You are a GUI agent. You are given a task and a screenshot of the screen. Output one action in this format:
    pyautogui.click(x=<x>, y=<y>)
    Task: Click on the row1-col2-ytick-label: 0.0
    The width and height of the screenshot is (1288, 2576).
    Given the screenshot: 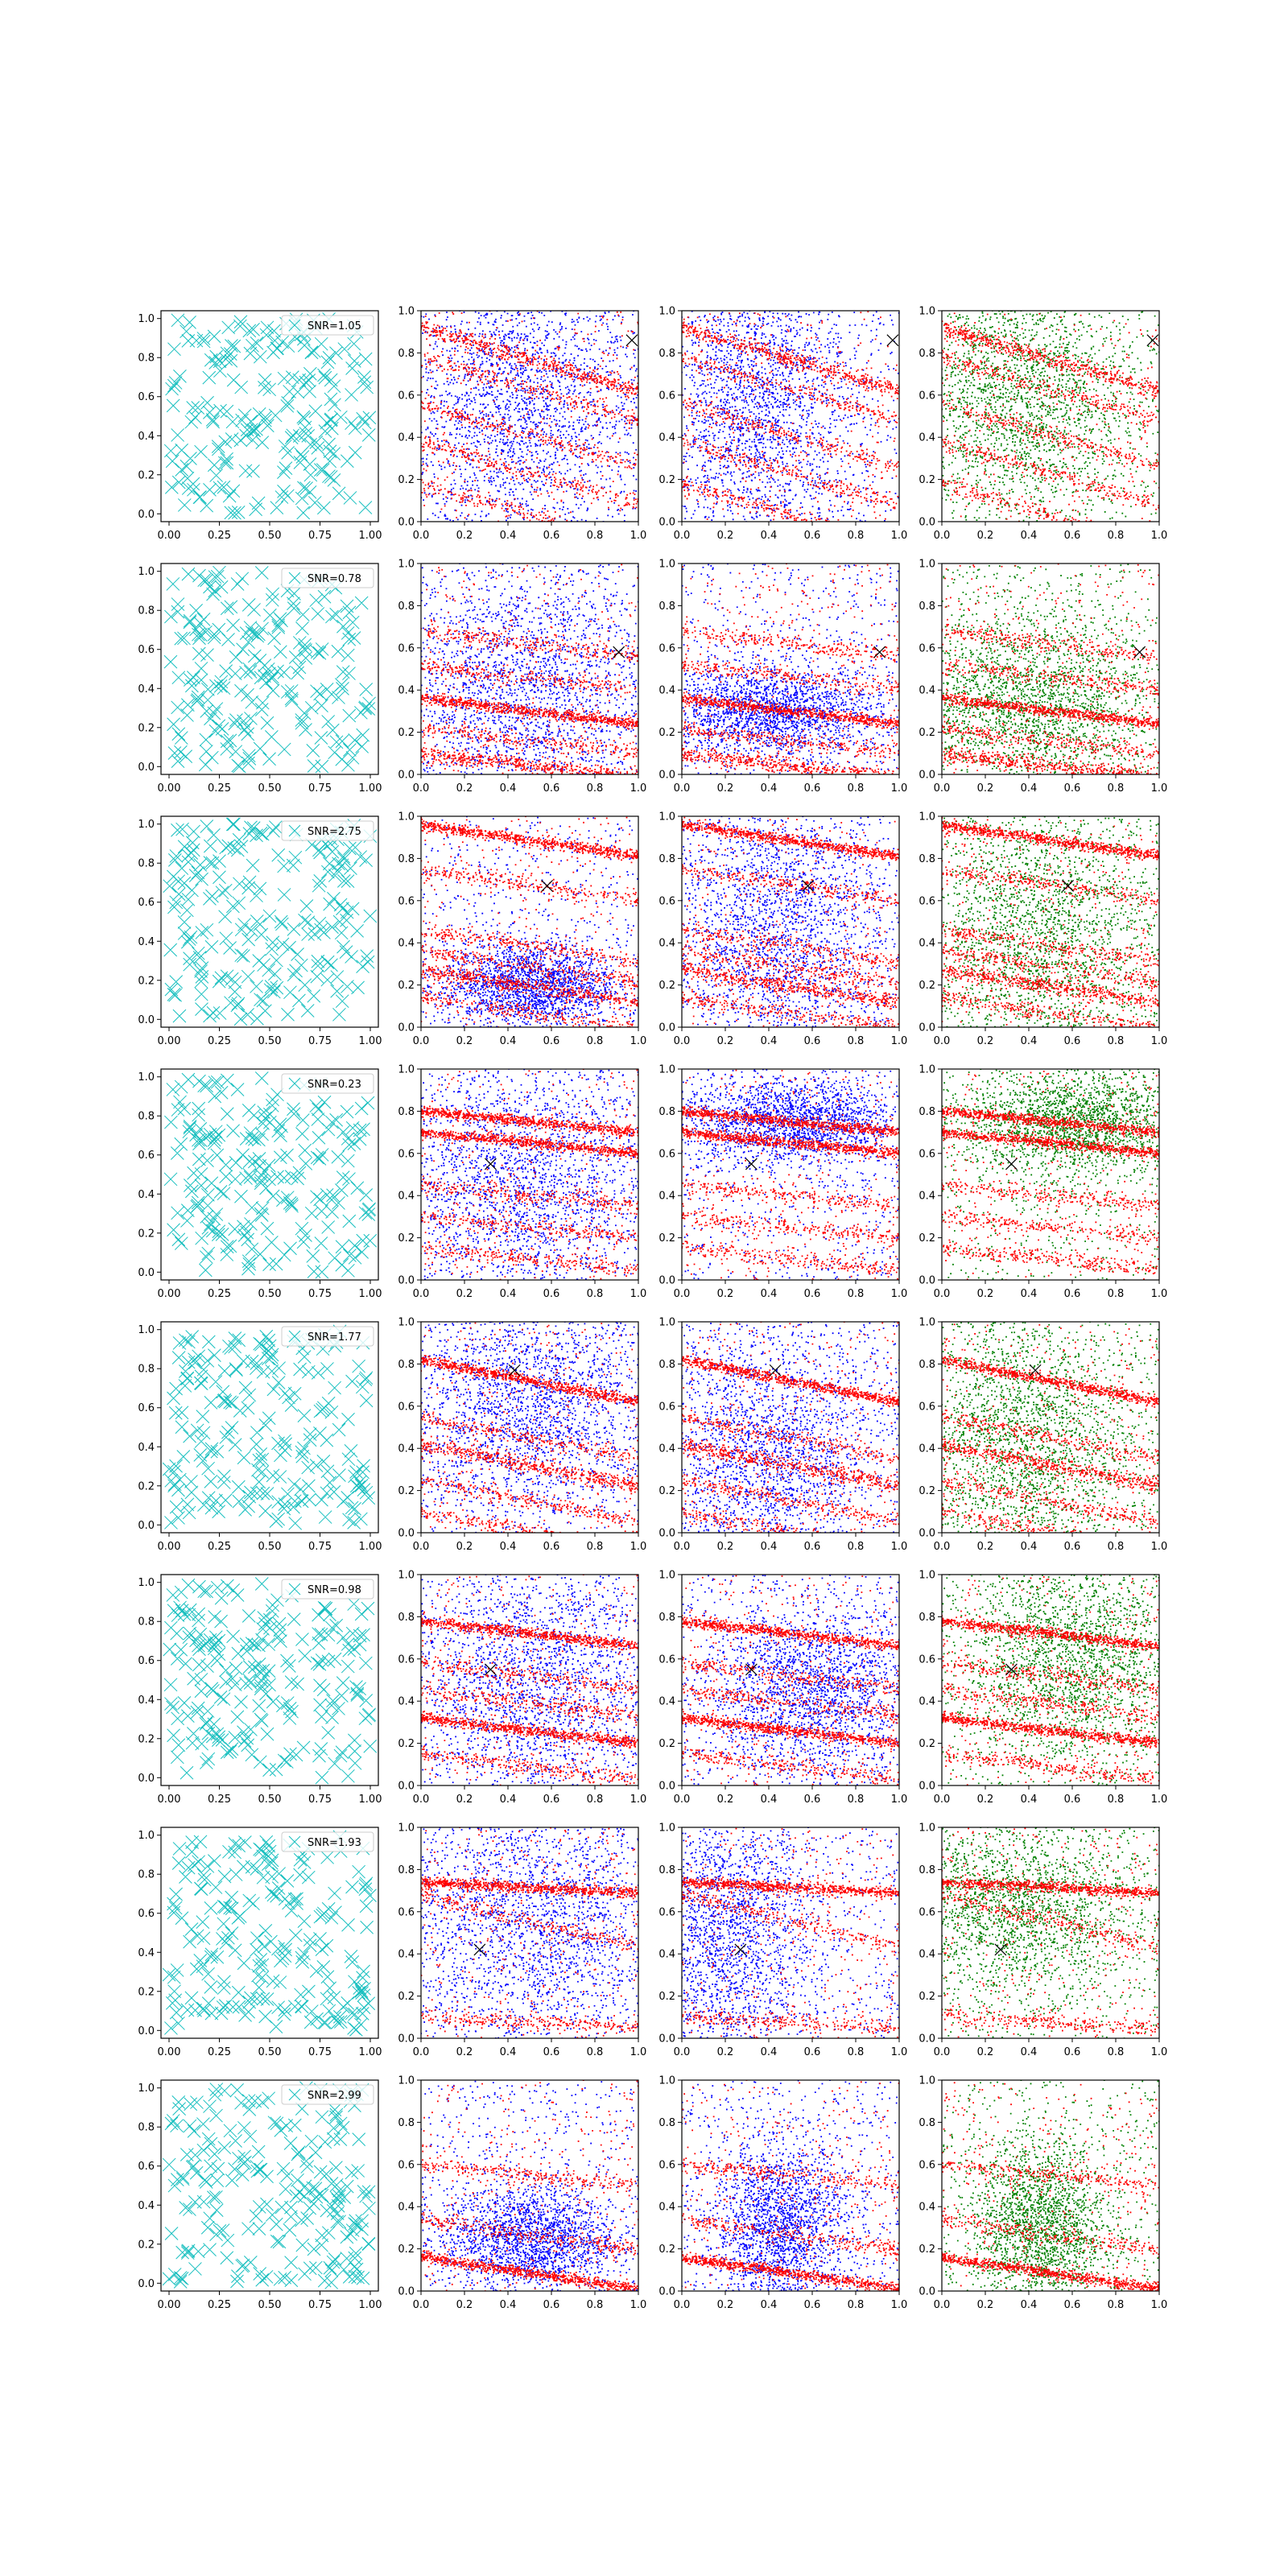 What is the action you would take?
    pyautogui.click(x=406, y=523)
    